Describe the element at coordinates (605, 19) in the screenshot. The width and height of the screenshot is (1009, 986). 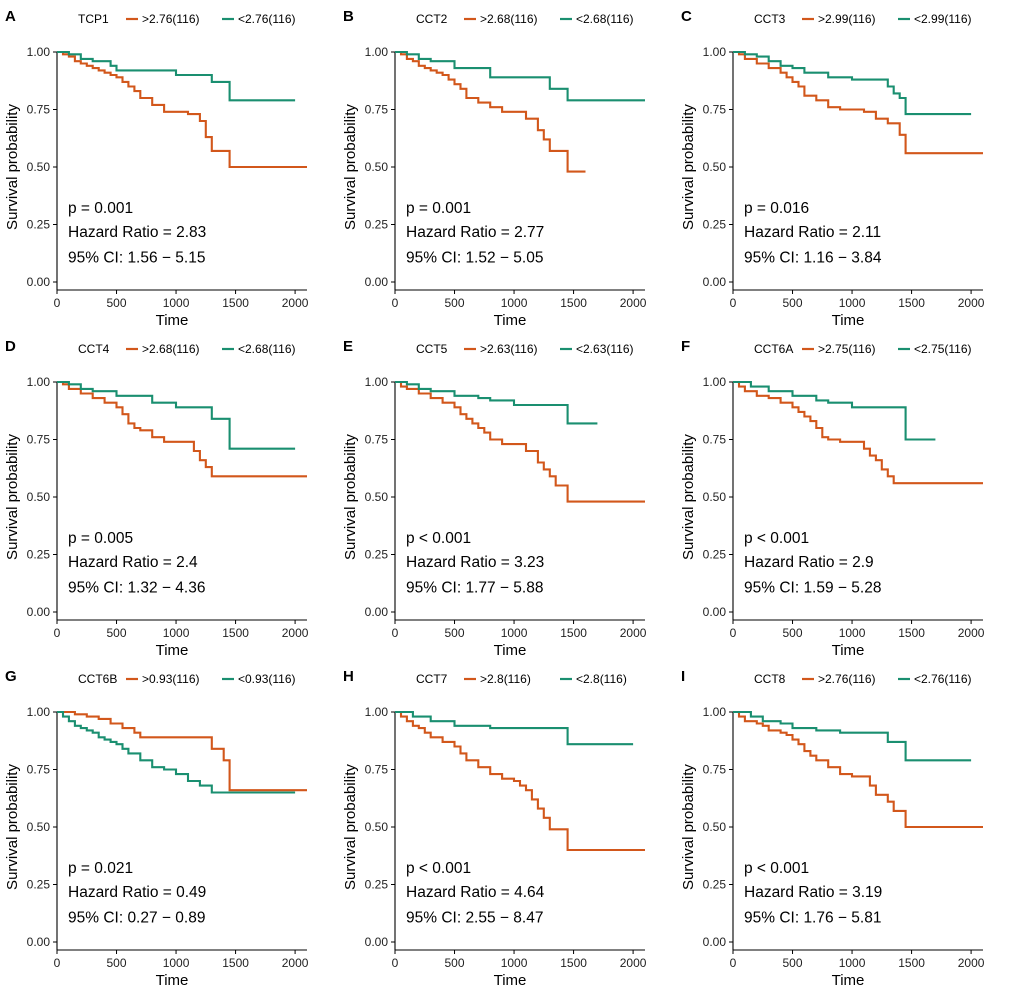
I see `legend-label-low: <2.68(116)` at that location.